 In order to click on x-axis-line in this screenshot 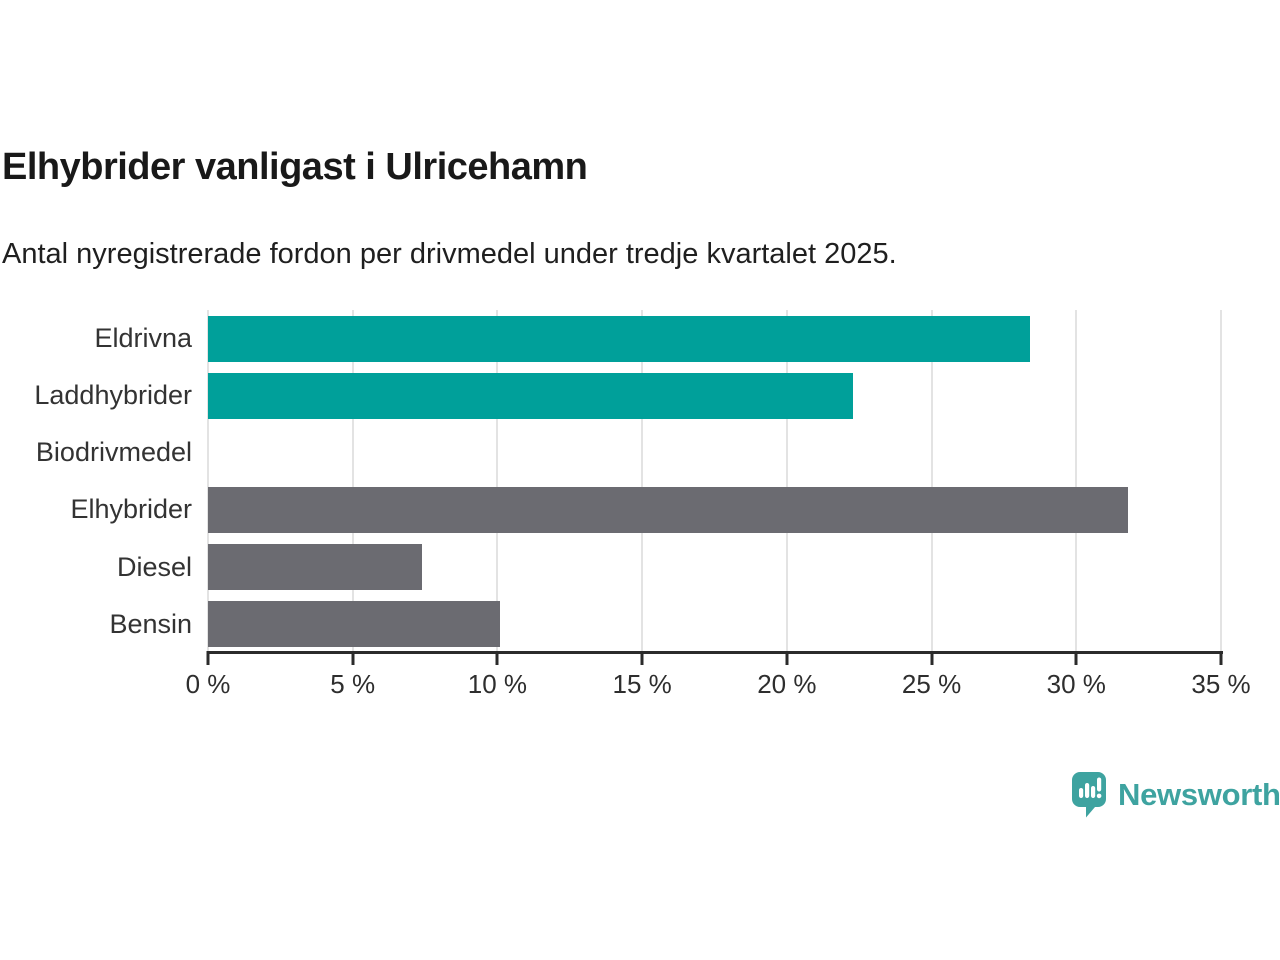, I will do `click(715, 652)`.